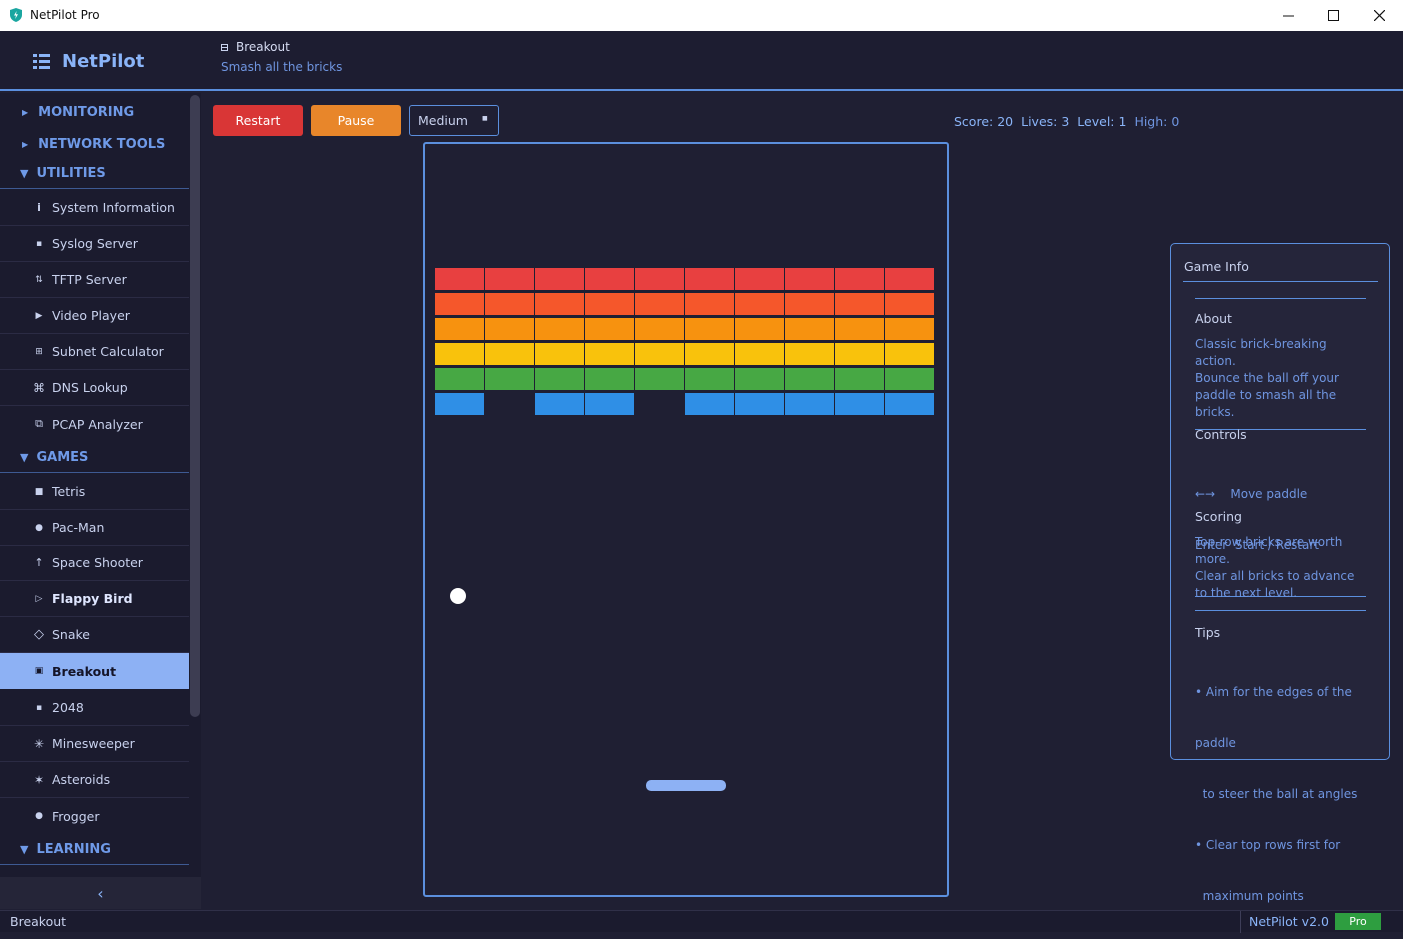 The image size is (1403, 939). What do you see at coordinates (1246, 593) in the screenshot?
I see `text-line: to the next level.` at bounding box center [1246, 593].